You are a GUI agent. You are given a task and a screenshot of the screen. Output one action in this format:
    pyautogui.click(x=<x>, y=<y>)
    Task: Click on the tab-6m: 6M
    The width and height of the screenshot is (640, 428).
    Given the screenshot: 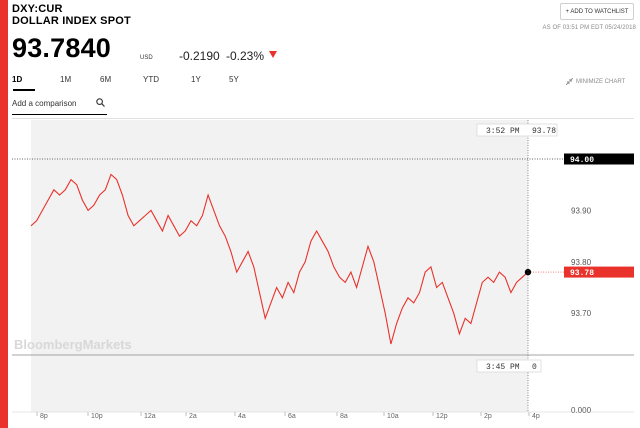 What is the action you would take?
    pyautogui.click(x=106, y=79)
    